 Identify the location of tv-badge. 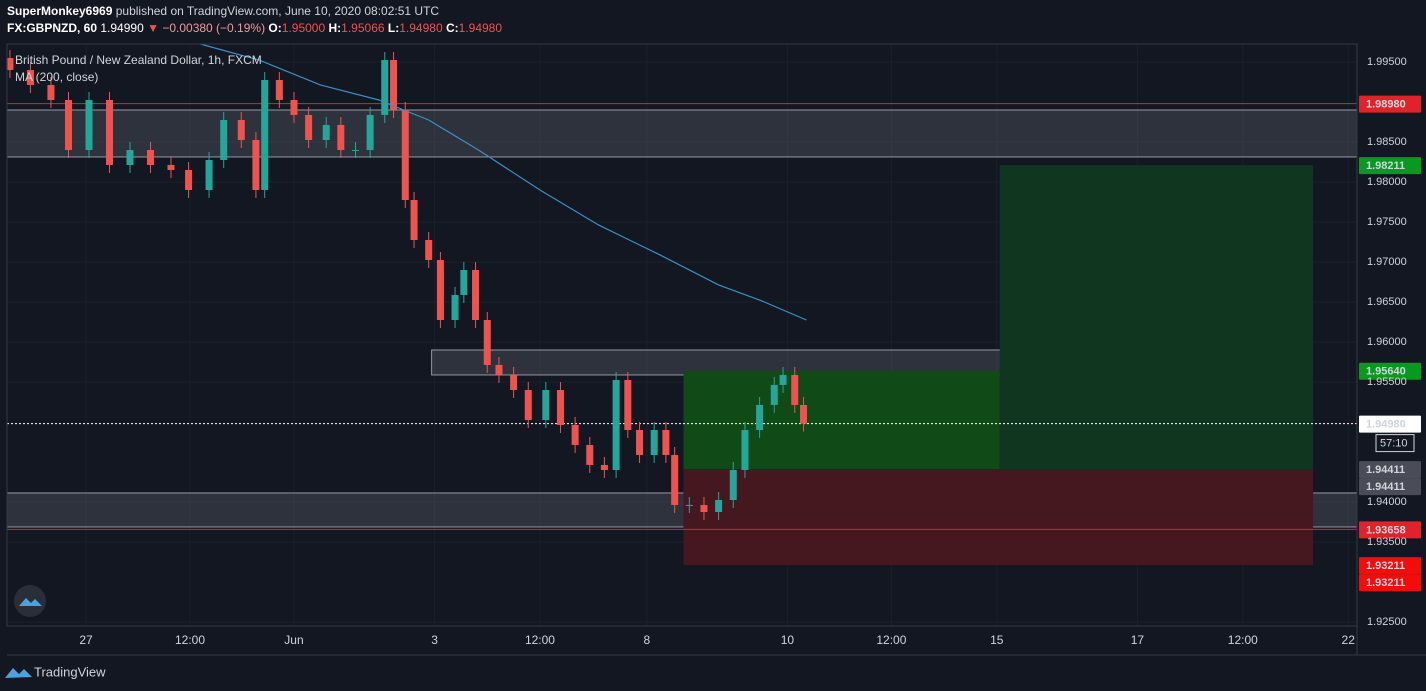
(30, 601).